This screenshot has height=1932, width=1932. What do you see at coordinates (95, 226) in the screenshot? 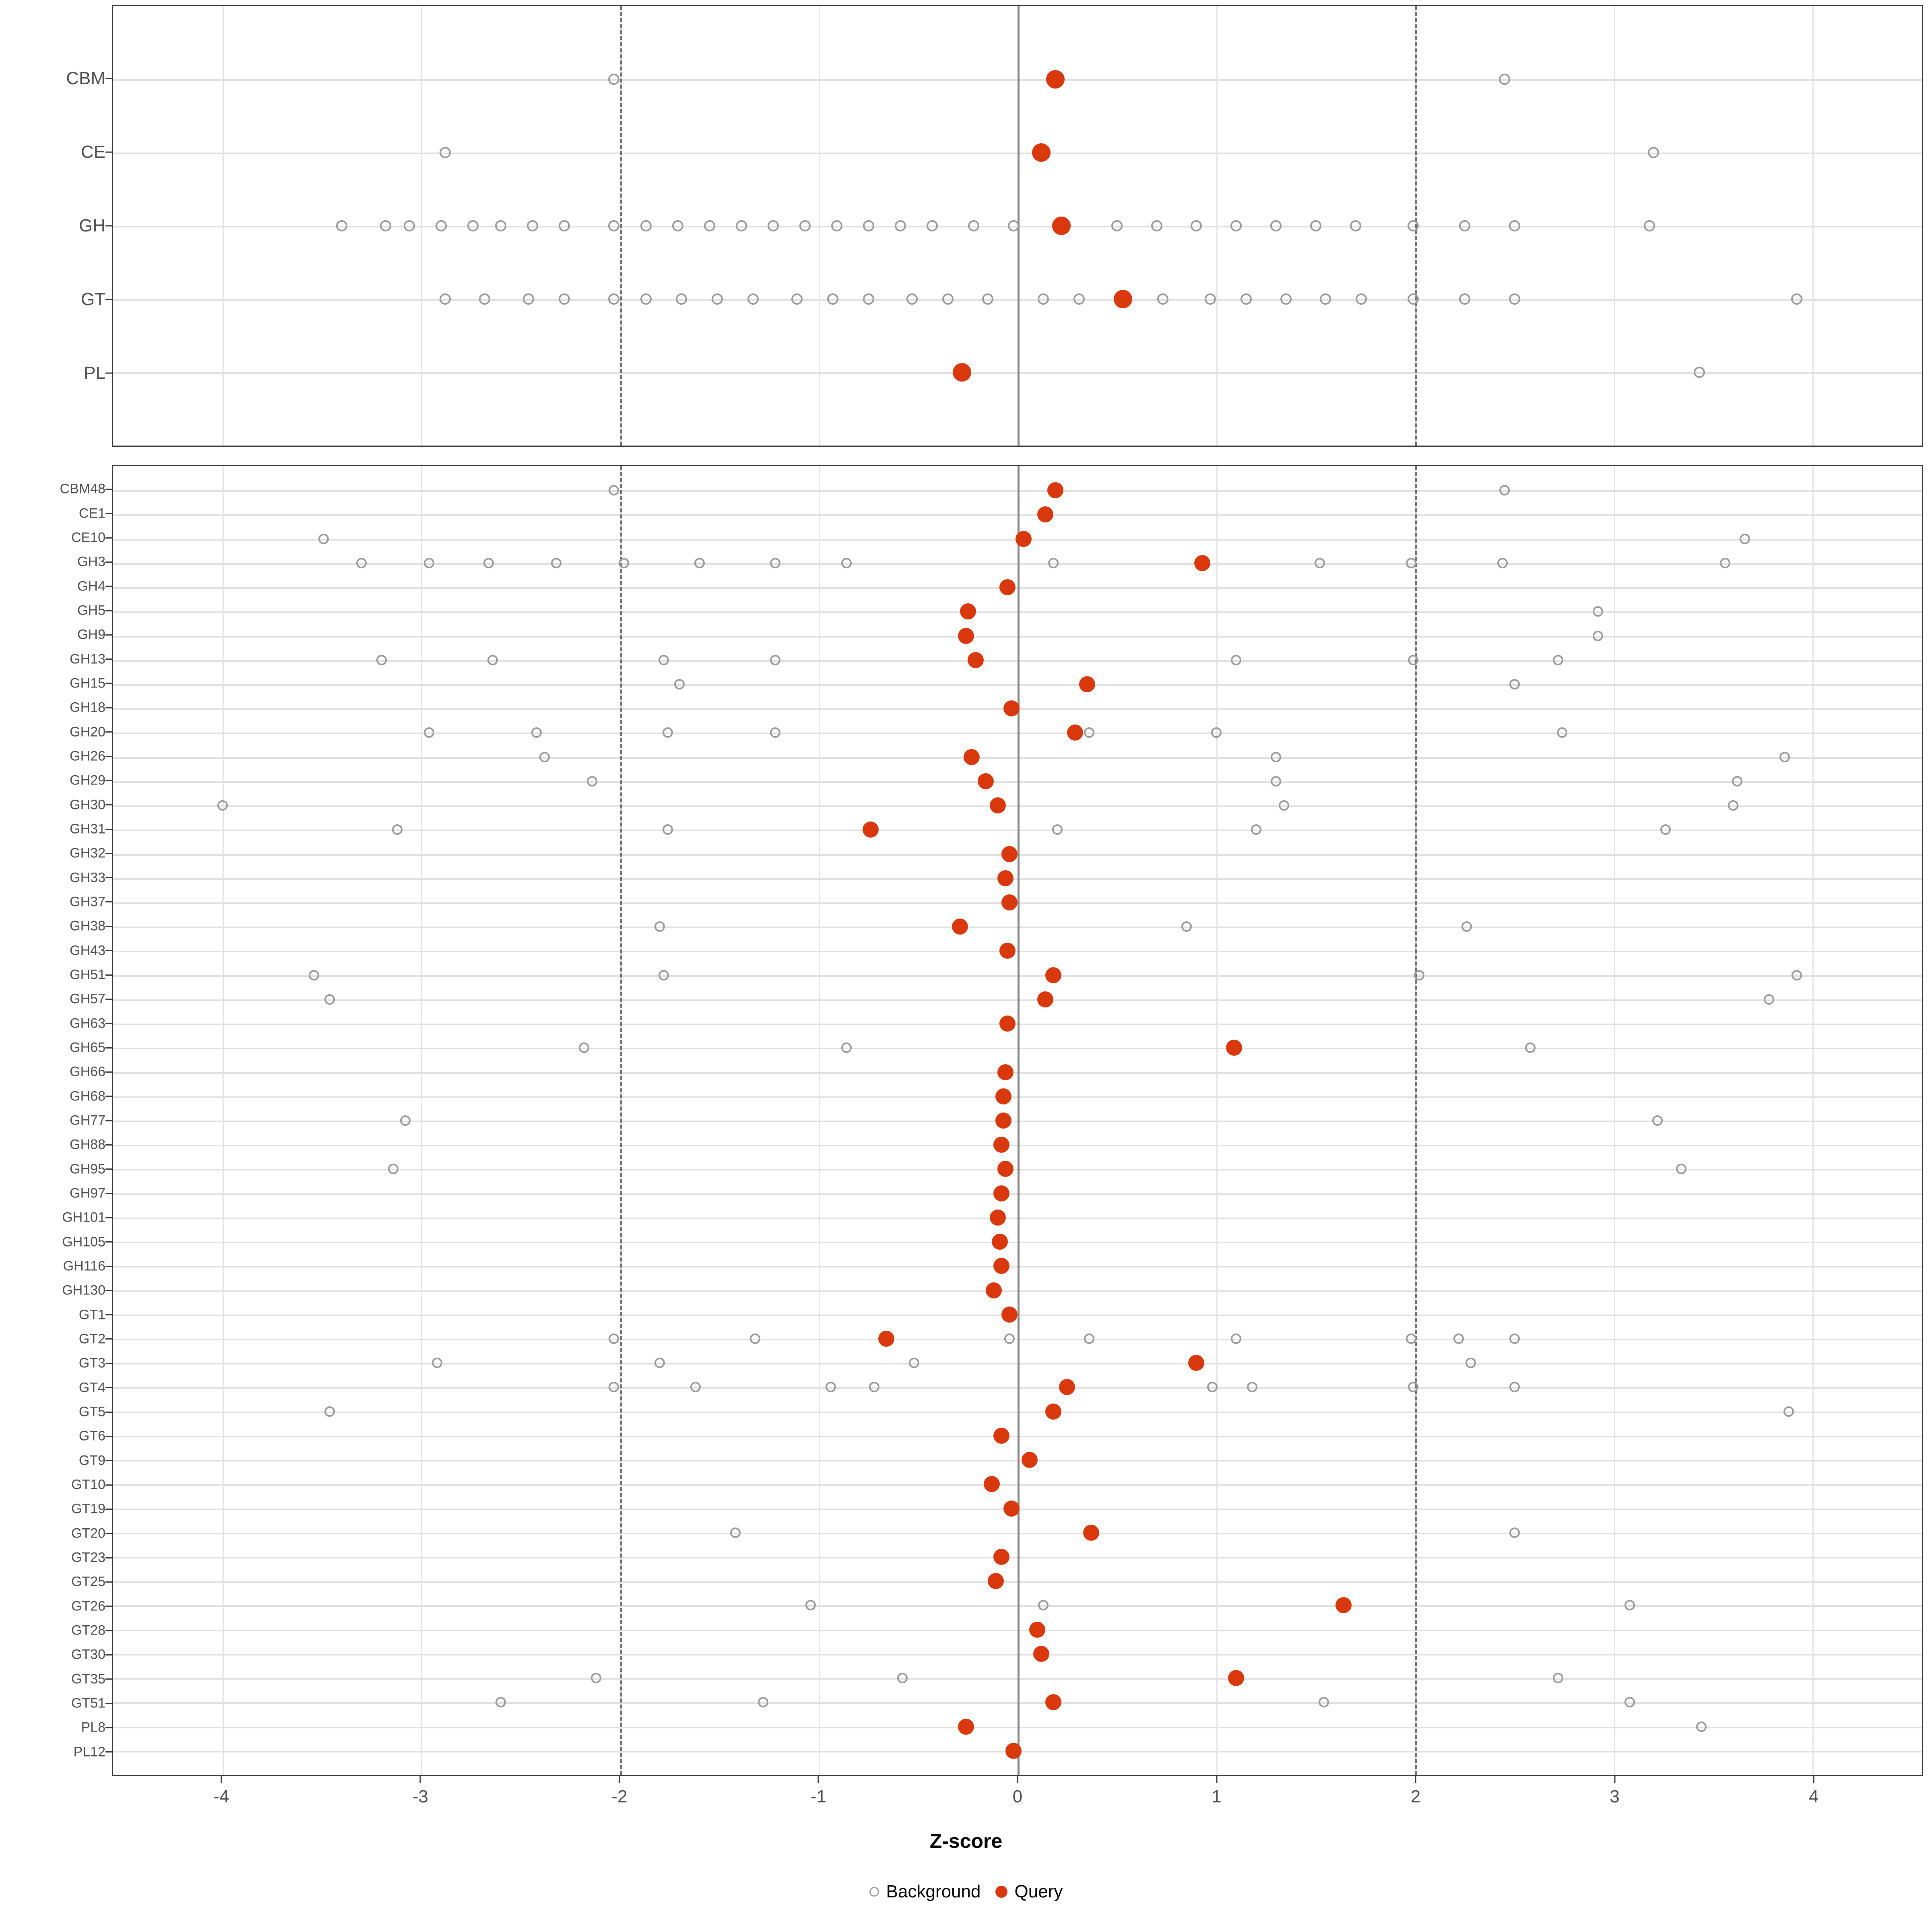
I see `y-tick-label-gh: GH` at bounding box center [95, 226].